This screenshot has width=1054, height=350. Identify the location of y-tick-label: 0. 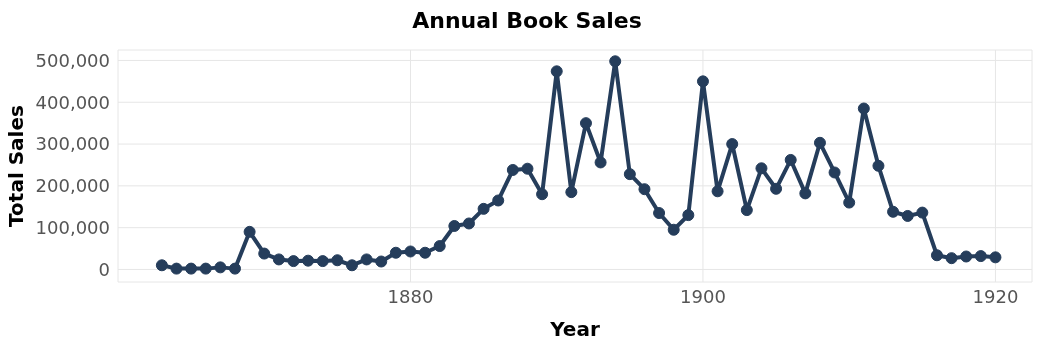
(104, 269).